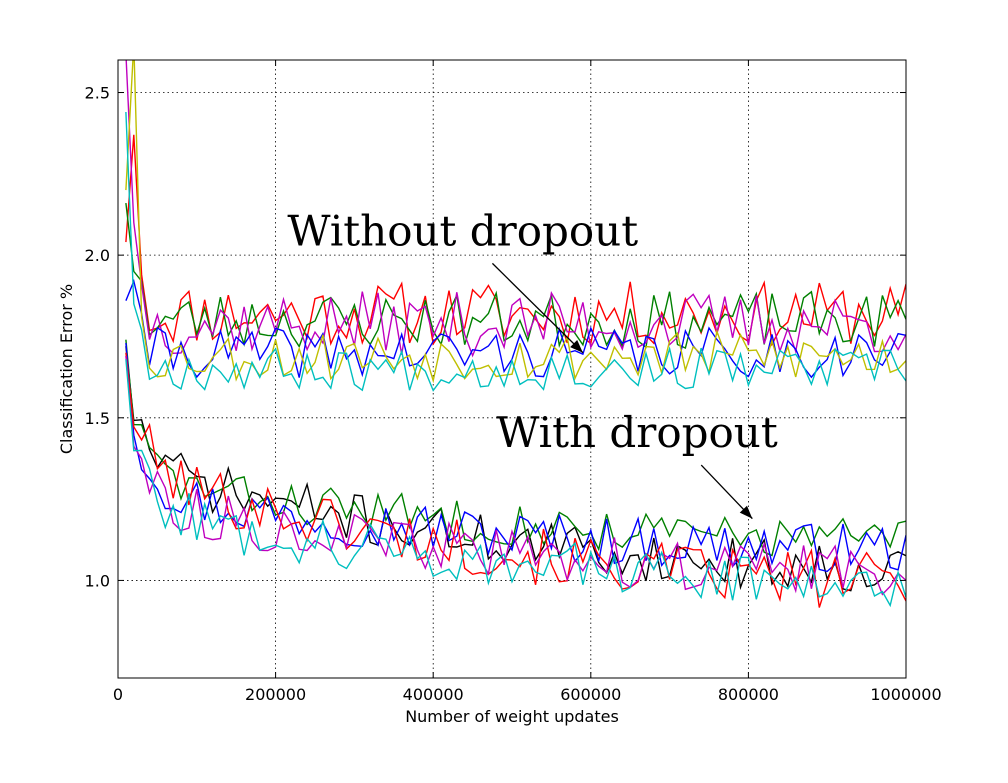 The height and width of the screenshot is (783, 1008). What do you see at coordinates (462, 230) in the screenshot?
I see `annotation-label: Without dropout` at bounding box center [462, 230].